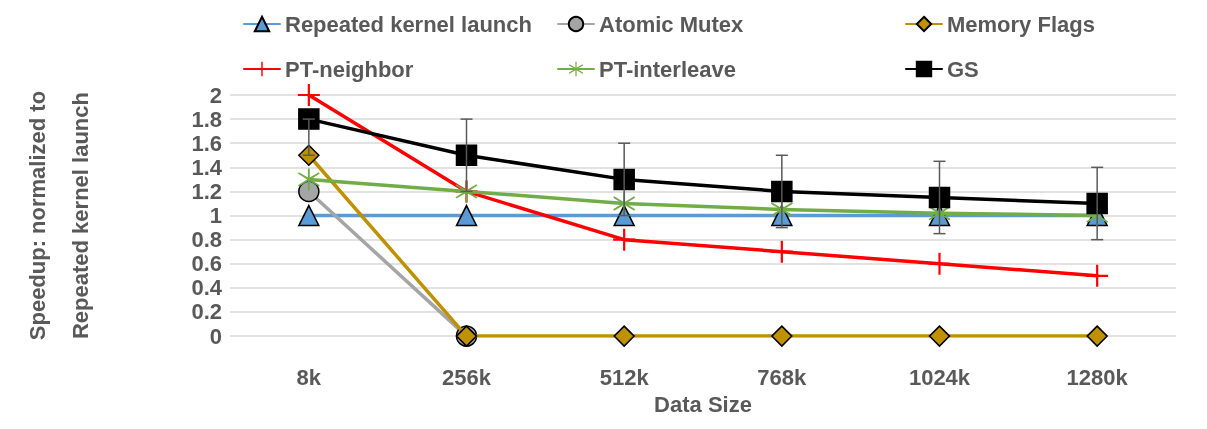  I want to click on y-tick-label: 1.4, so click(207, 167).